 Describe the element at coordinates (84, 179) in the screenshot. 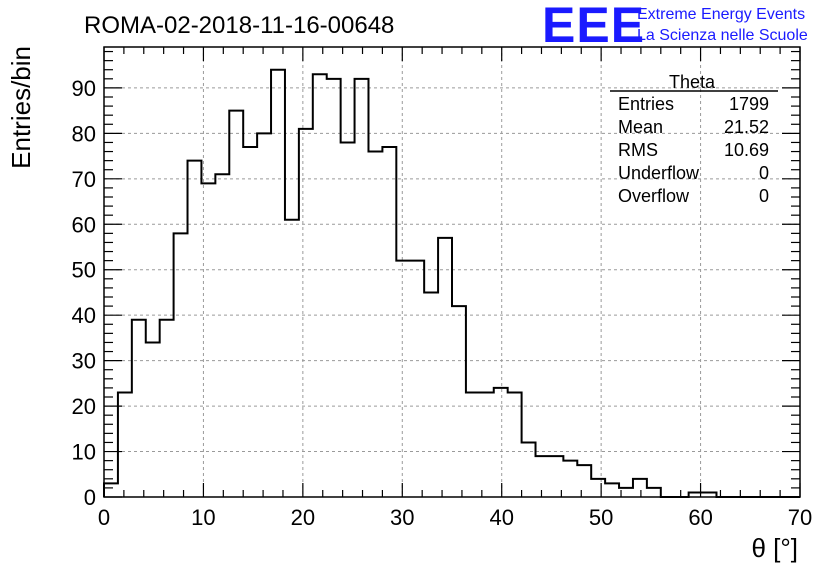

I see `y-tick-label: 70` at that location.